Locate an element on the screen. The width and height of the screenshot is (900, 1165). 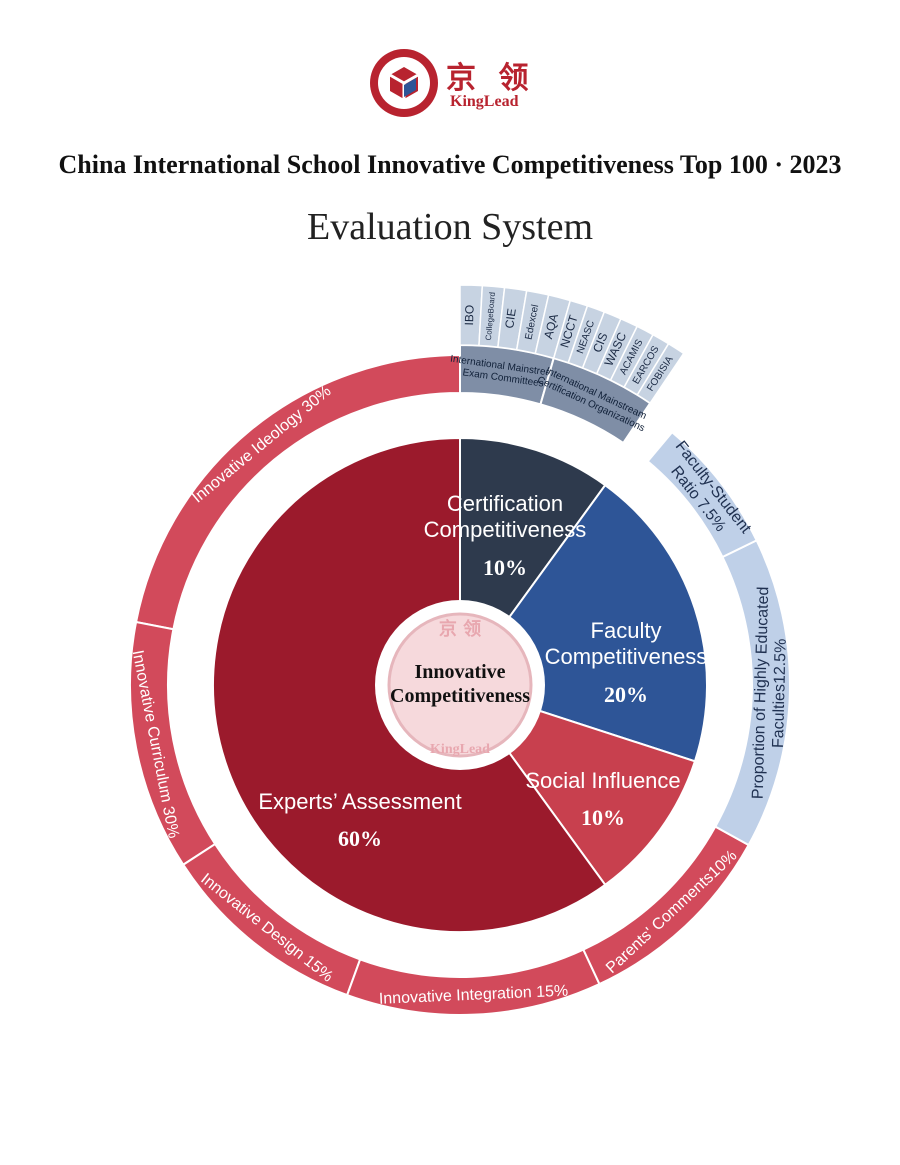
page-subtitle: Evaluation System is located at coordinates (450, 227).